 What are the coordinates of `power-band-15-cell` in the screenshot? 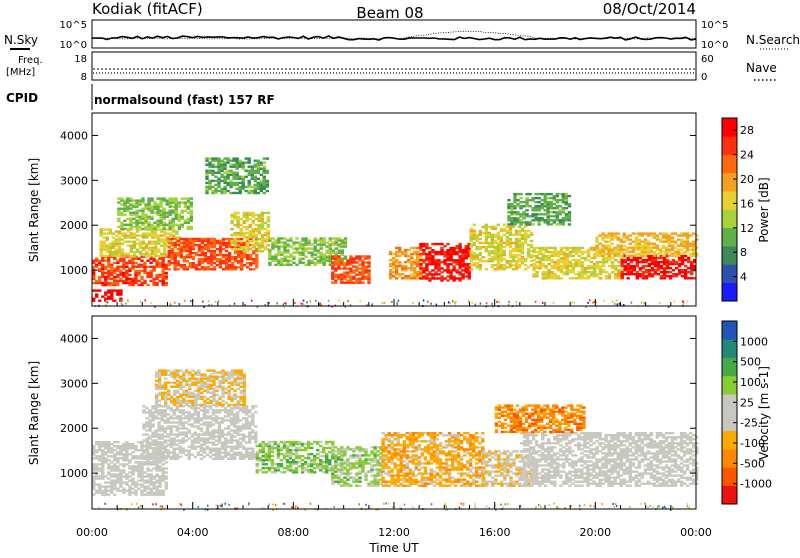 It's located at (660, 252).